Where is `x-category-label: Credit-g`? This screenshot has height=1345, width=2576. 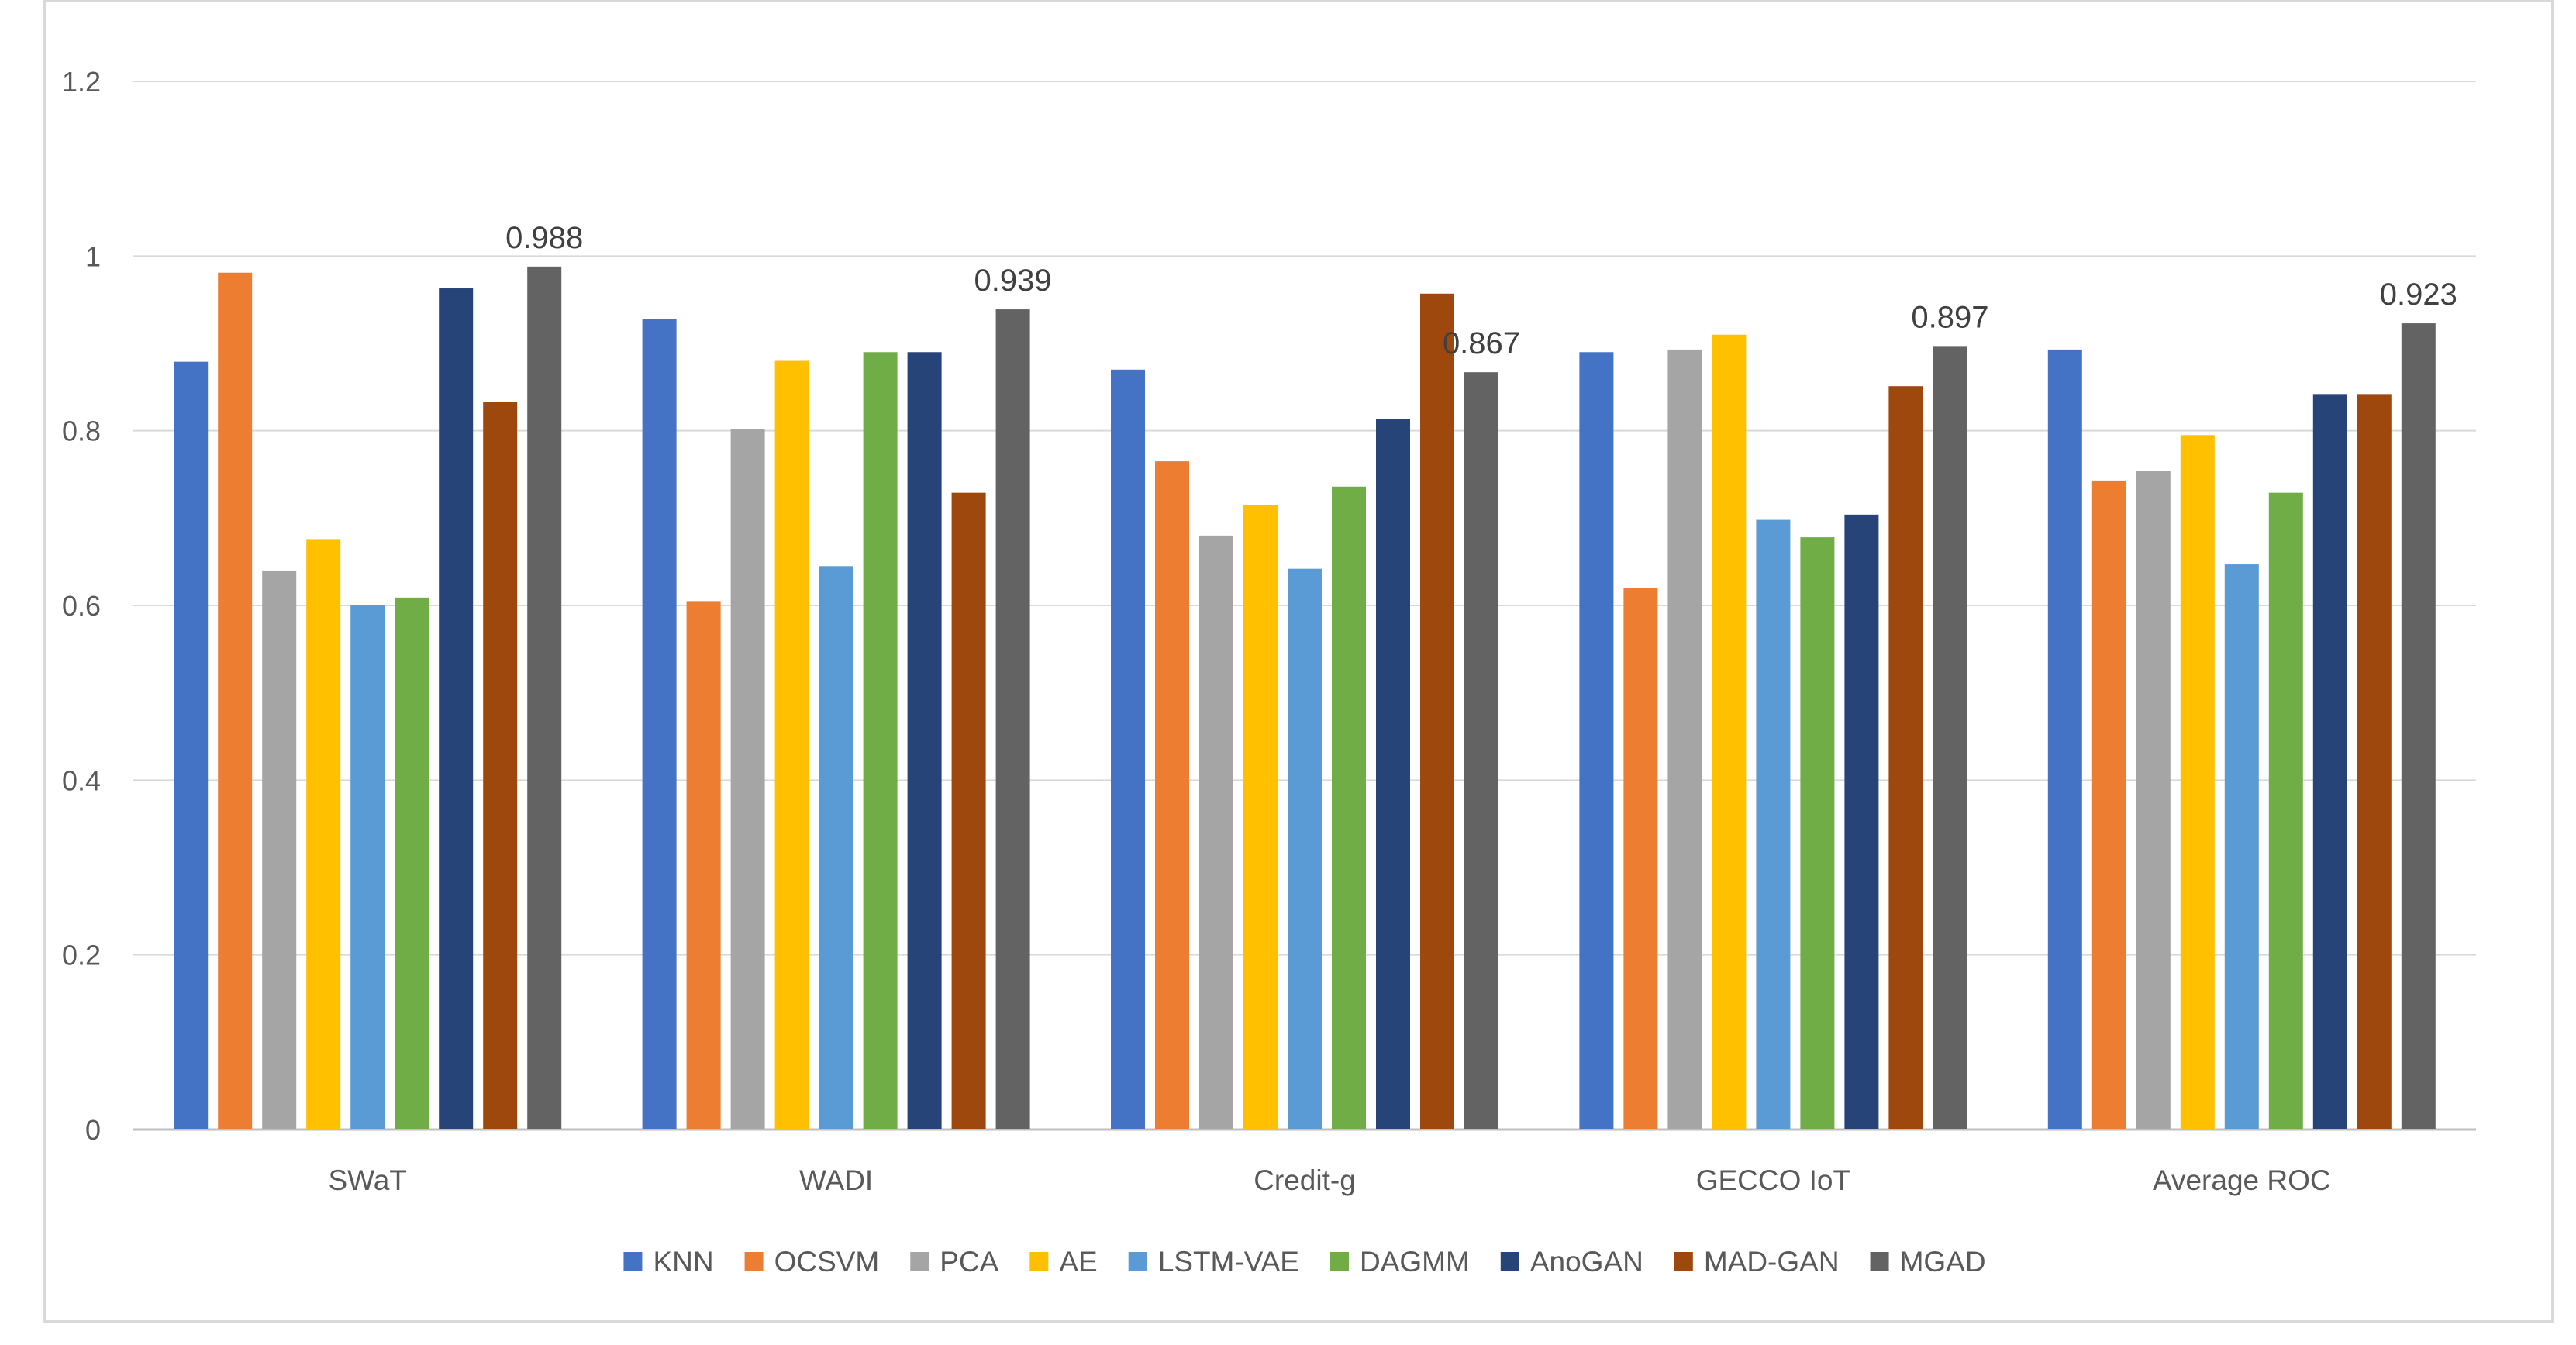 x-category-label: Credit-g is located at coordinates (1305, 1180).